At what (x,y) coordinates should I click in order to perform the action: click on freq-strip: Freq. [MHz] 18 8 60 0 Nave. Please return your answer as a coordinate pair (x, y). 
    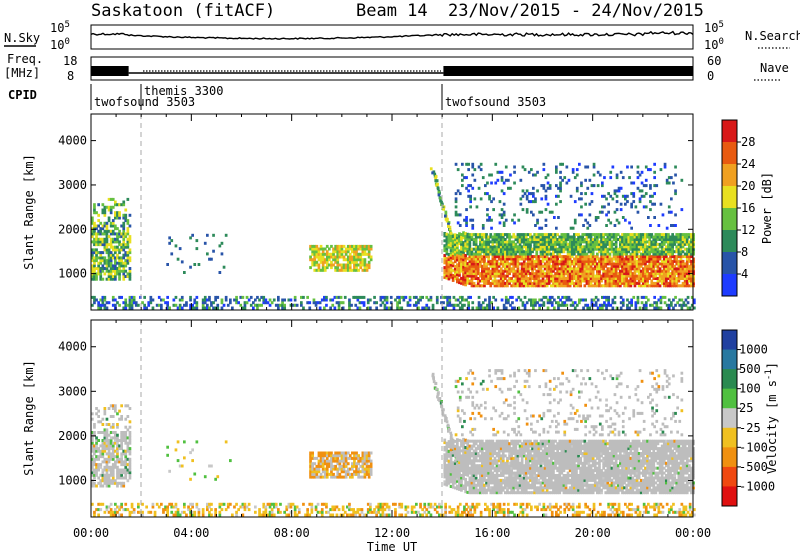
    Looking at the image, I should click on (396, 67).